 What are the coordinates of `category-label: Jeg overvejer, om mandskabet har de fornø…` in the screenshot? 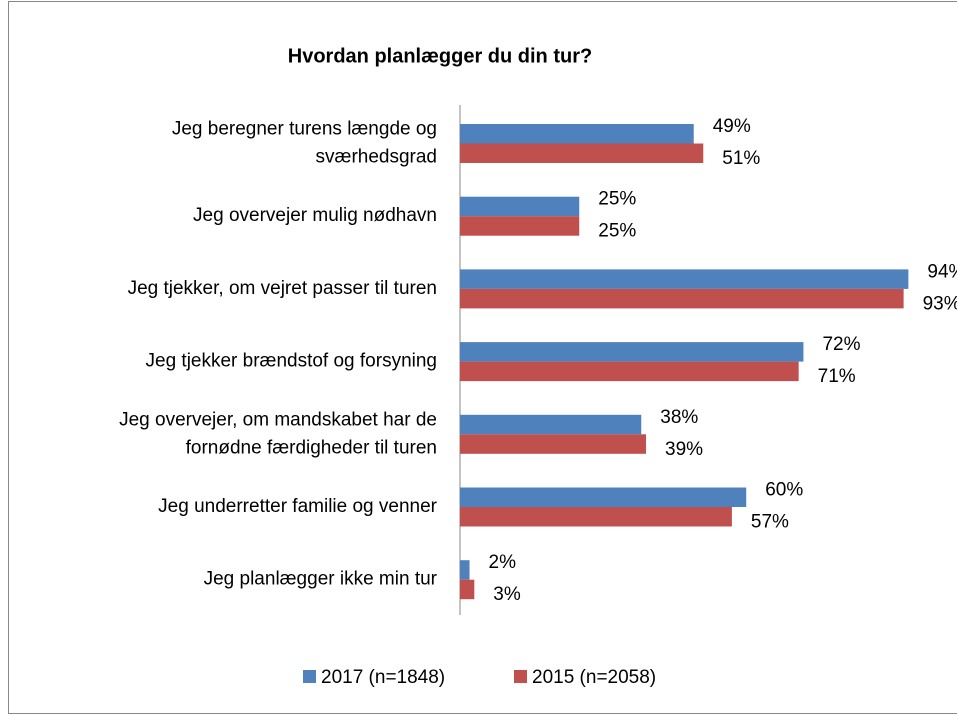 It's located at (278, 433).